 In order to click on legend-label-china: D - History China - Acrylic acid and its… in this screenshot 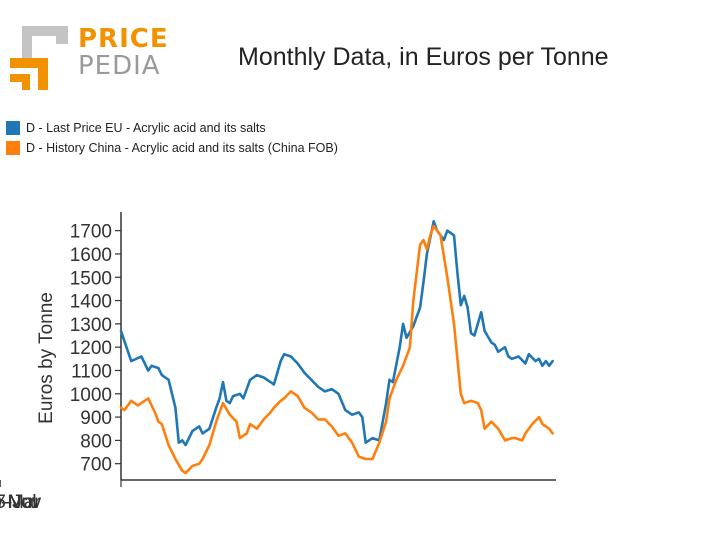, I will do `click(182, 148)`.